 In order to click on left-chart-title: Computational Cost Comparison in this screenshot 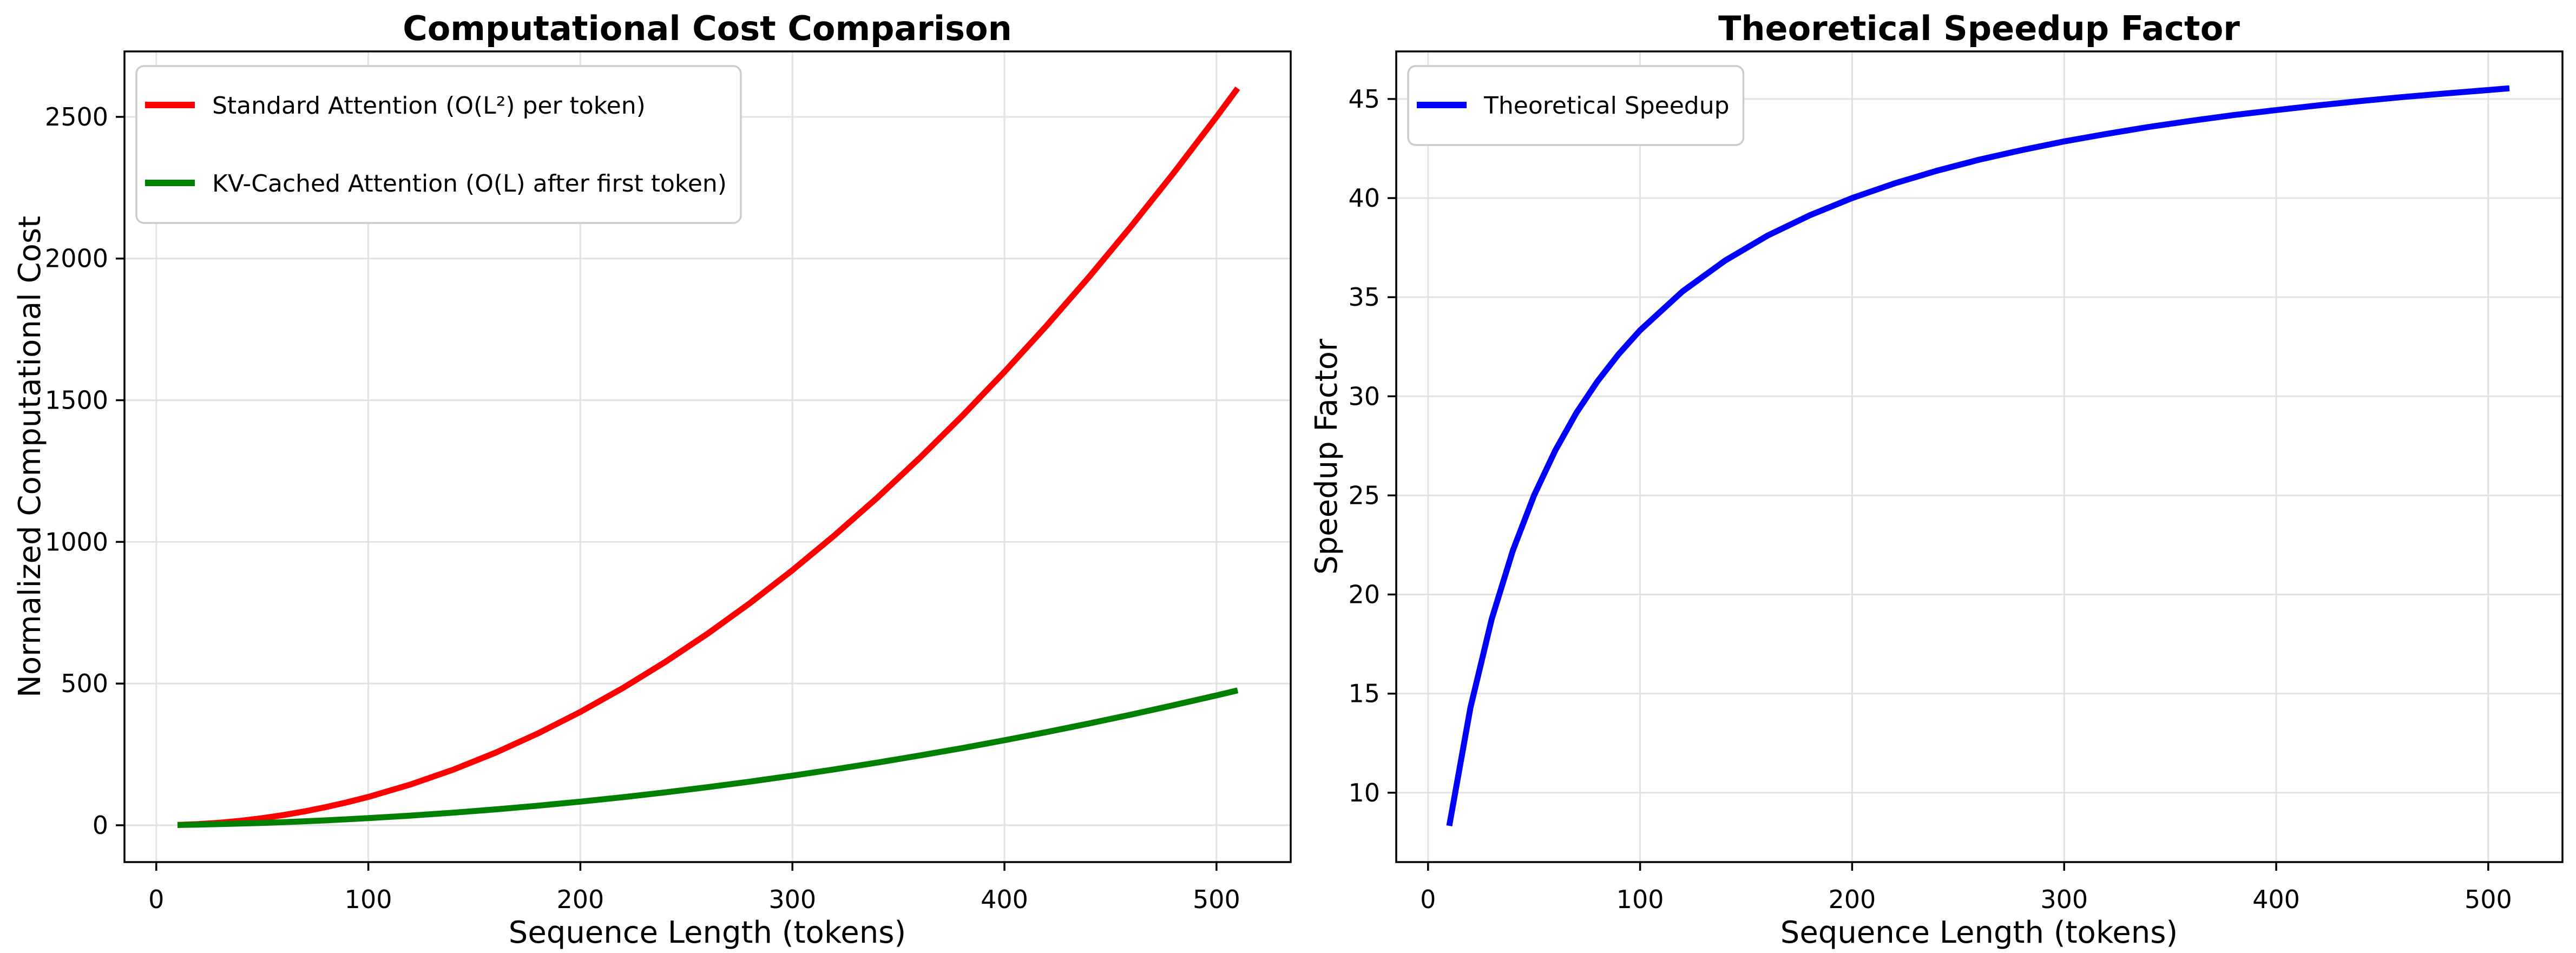, I will do `click(707, 28)`.